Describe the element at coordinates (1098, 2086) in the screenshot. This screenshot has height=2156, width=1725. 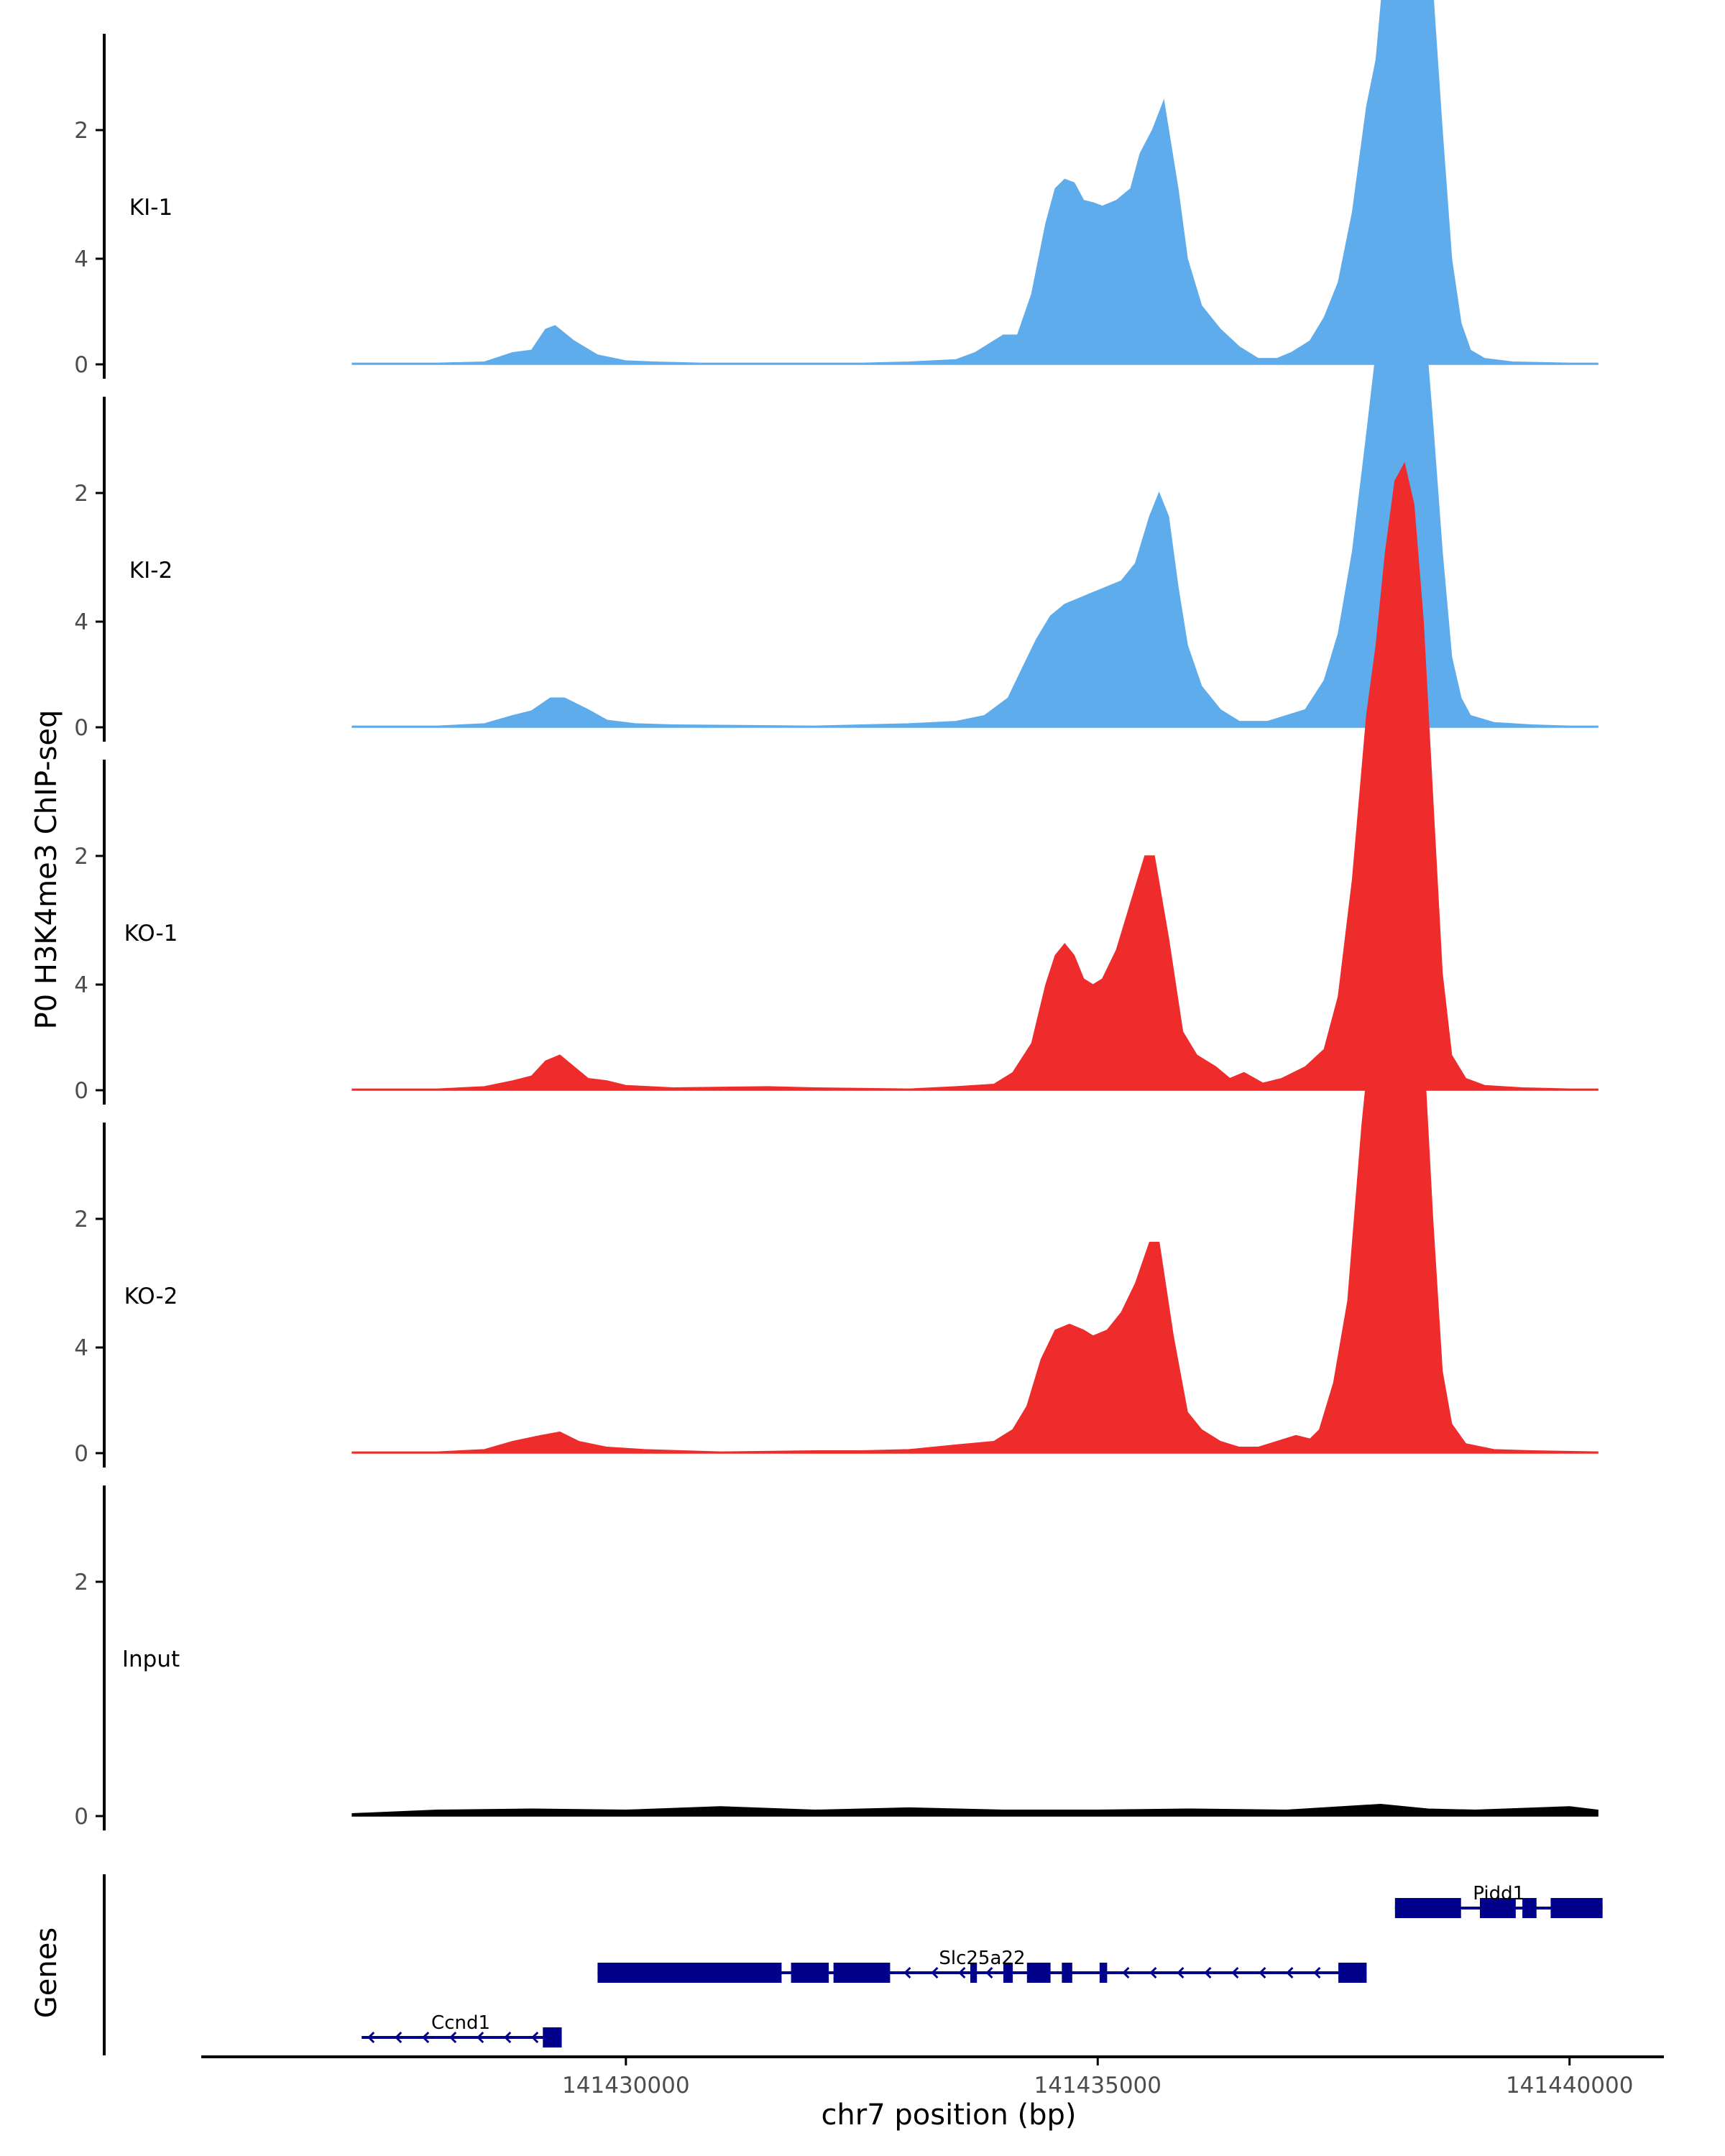
I see `x-tick-label: 141435000` at that location.